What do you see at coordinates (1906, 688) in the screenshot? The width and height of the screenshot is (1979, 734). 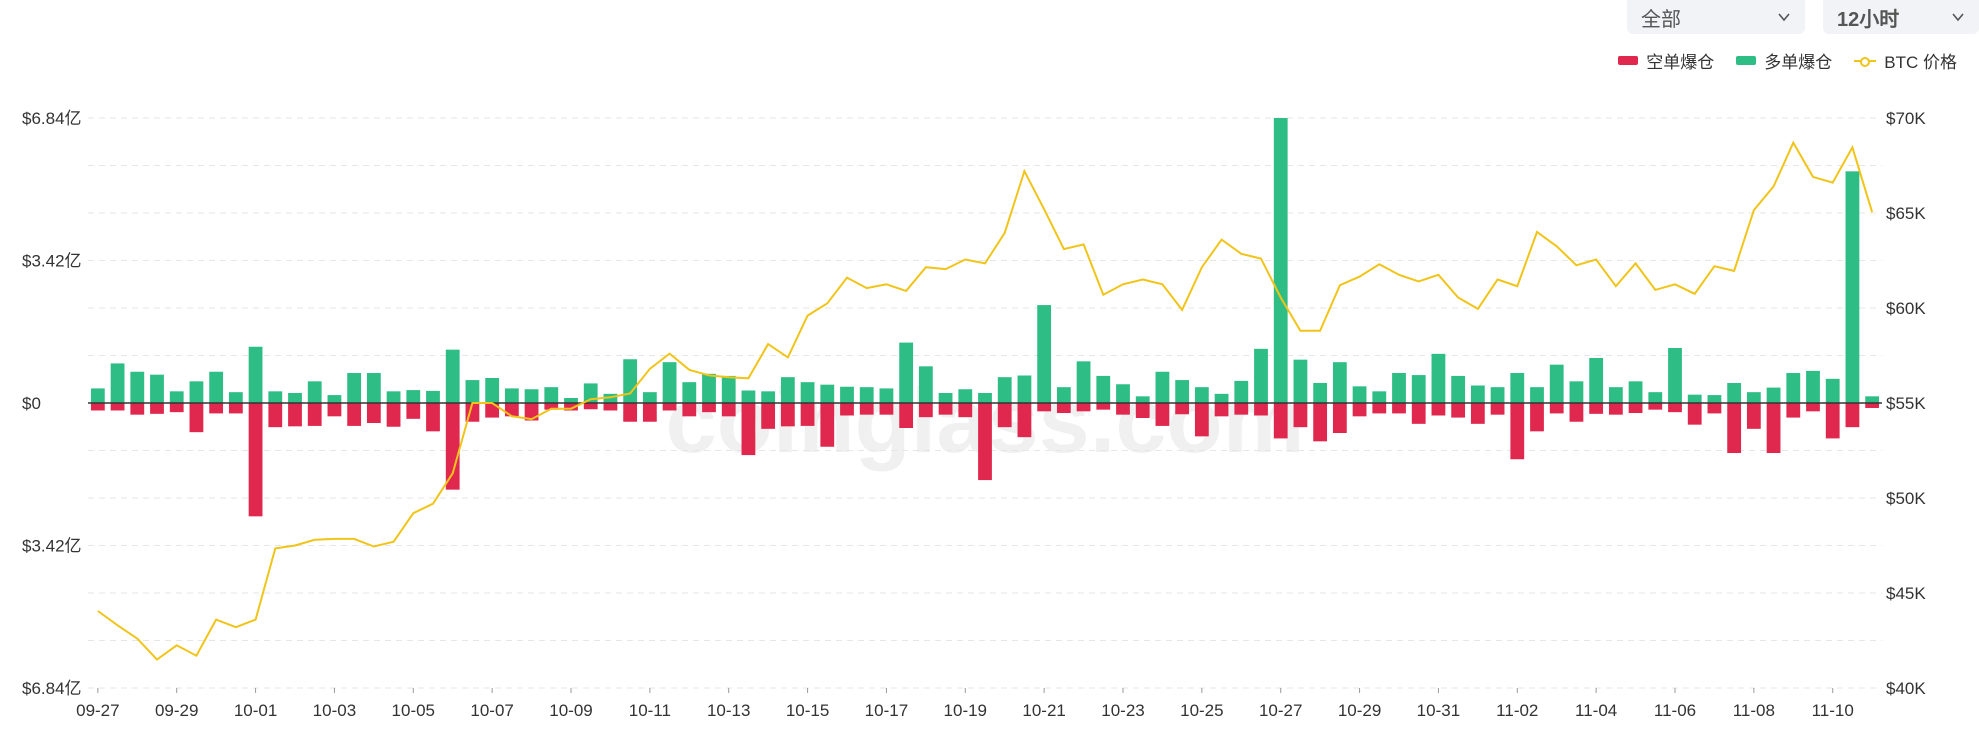 I see `right-tick-label: $40K` at bounding box center [1906, 688].